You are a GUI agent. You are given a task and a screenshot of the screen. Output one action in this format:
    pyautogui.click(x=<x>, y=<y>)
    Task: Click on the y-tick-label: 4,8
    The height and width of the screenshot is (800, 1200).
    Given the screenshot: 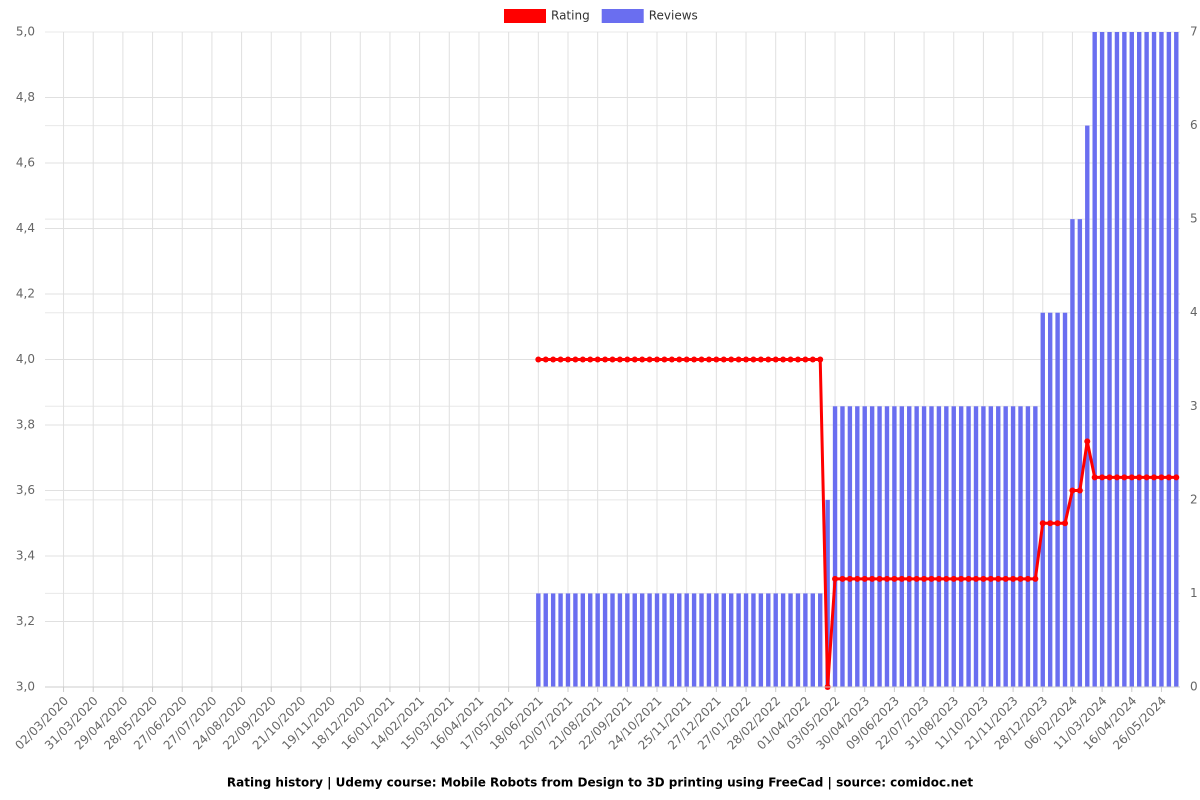 What is the action you would take?
    pyautogui.click(x=25, y=97)
    